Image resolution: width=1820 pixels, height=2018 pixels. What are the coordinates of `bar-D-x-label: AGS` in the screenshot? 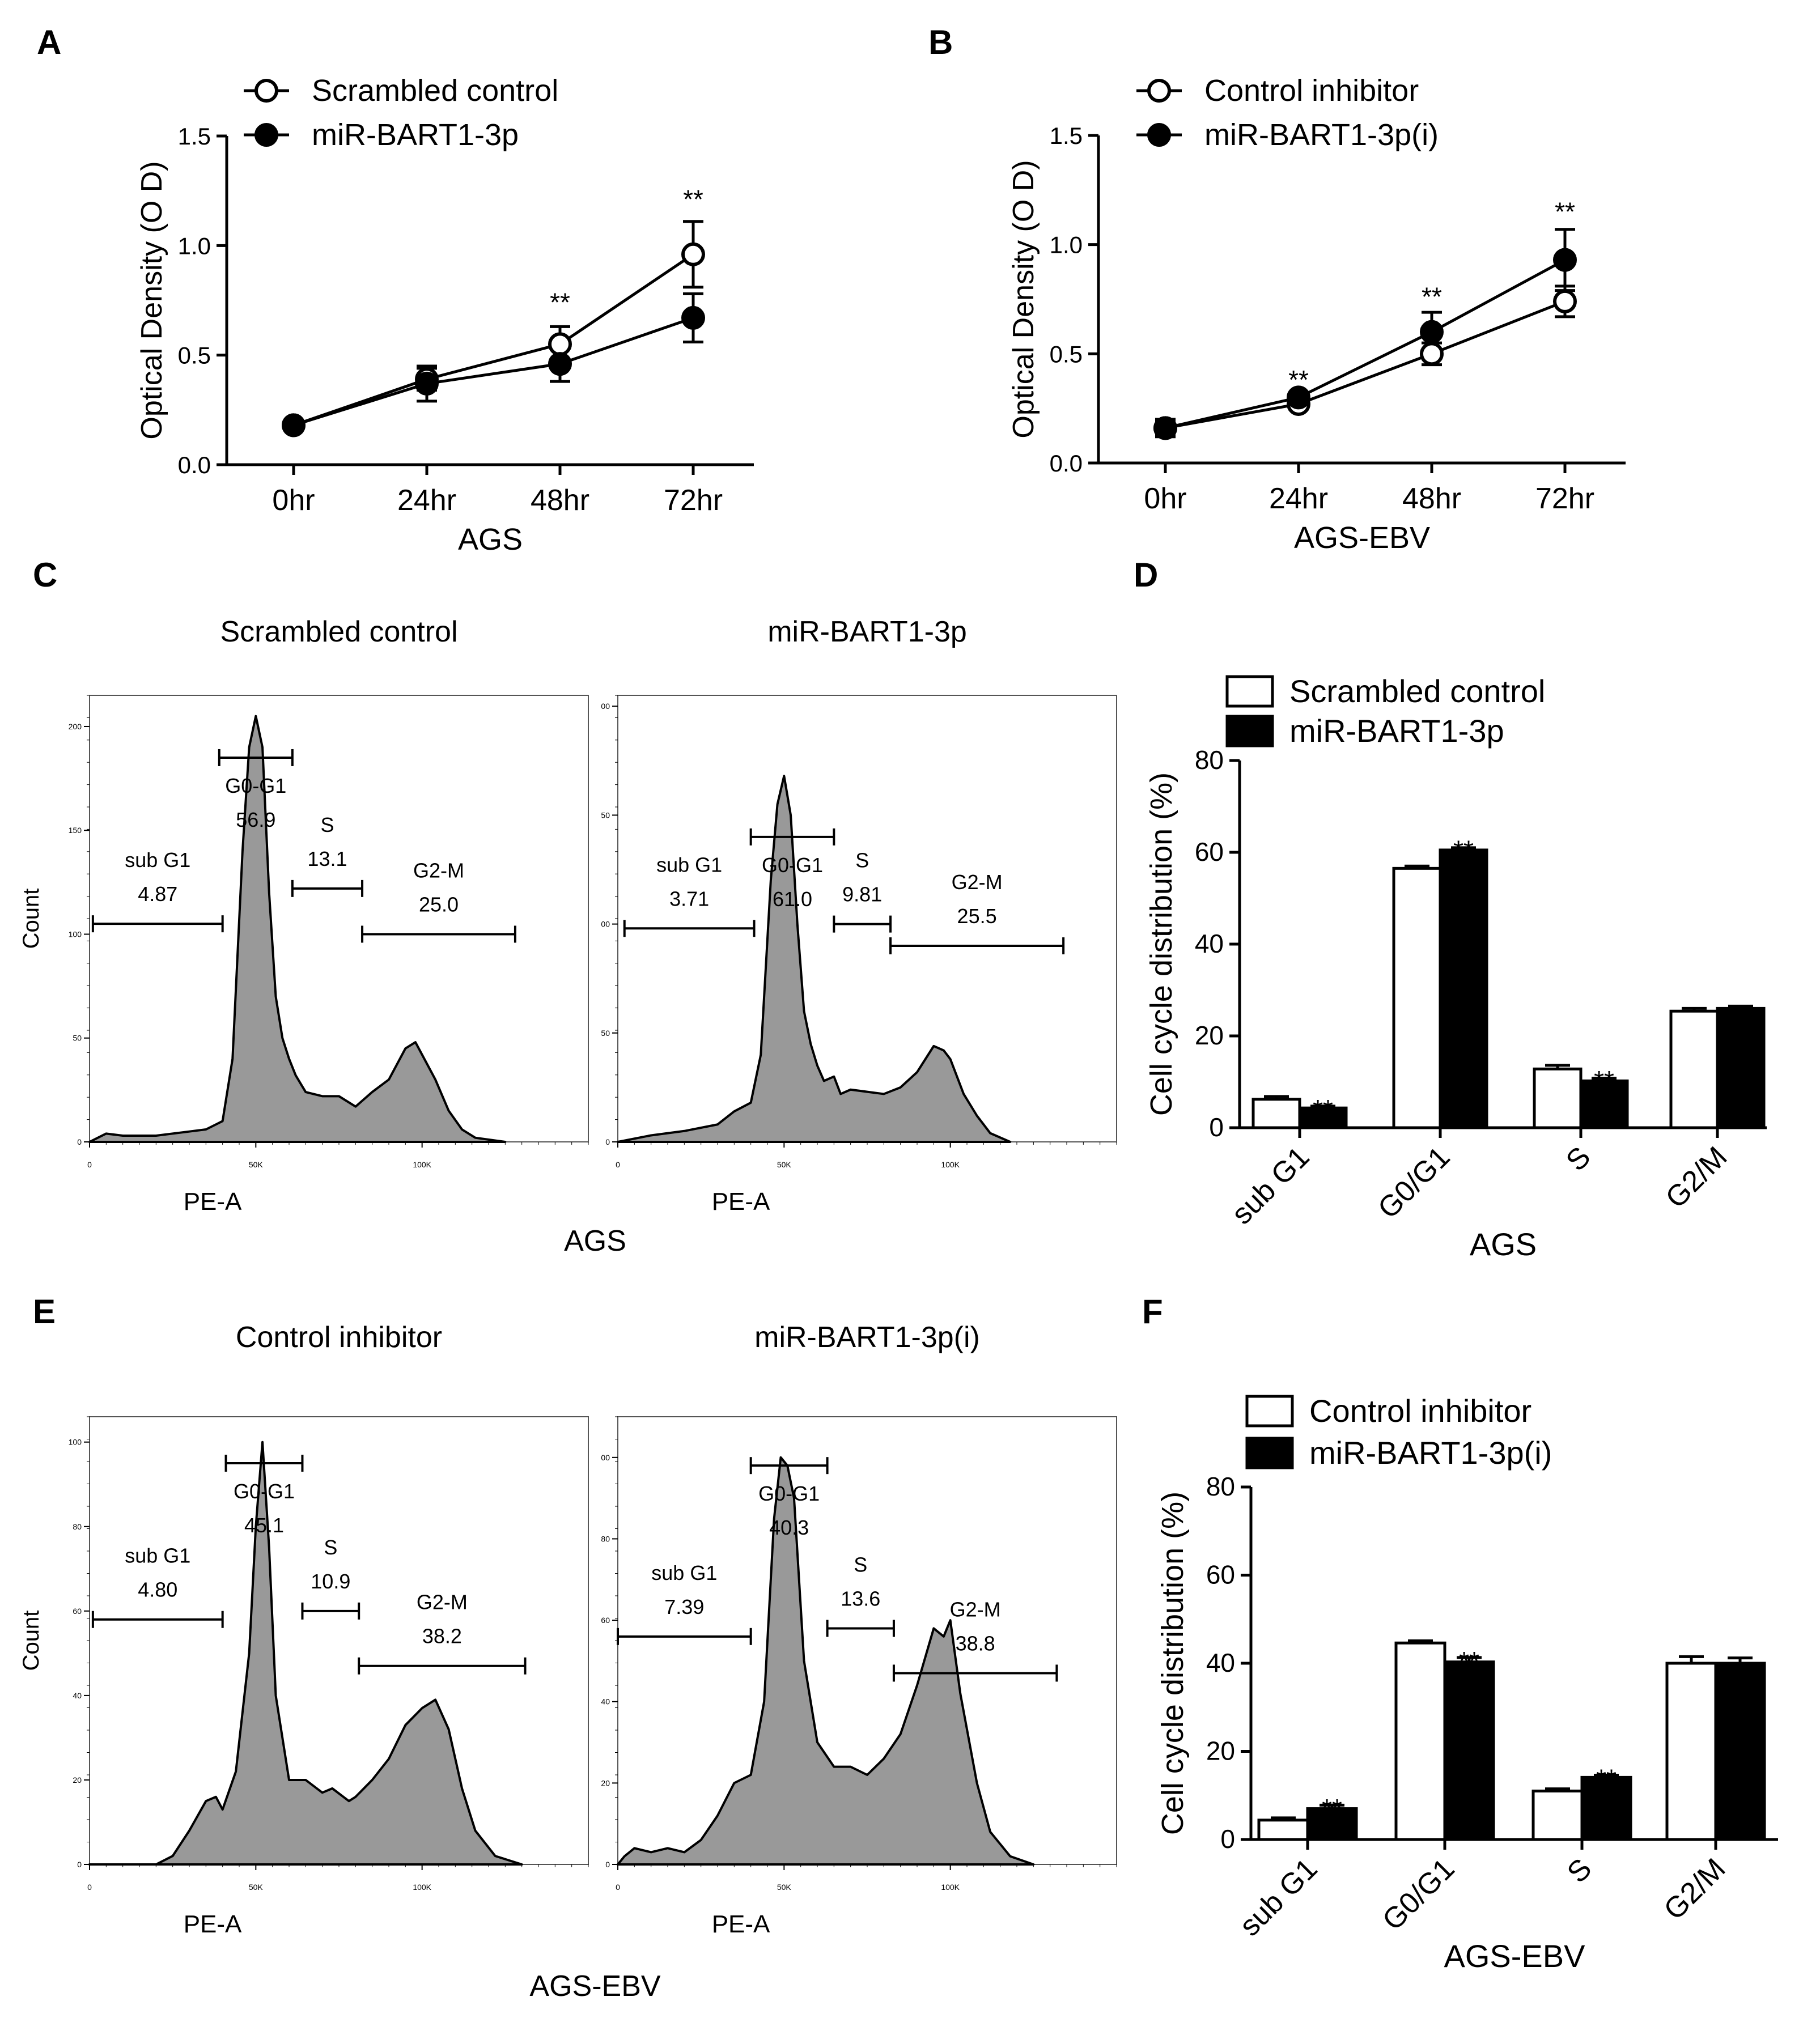 It's located at (1503, 1244).